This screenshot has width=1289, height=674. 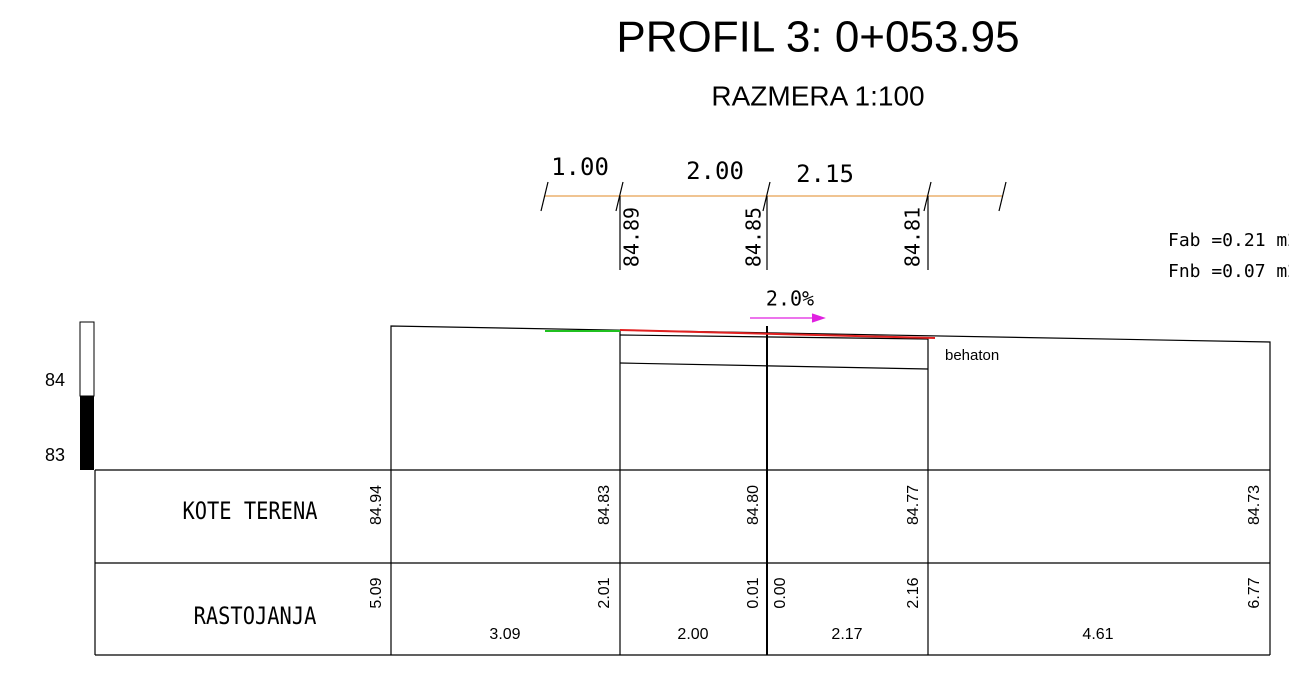 I want to click on cell-value: 84.80, so click(x=753, y=505).